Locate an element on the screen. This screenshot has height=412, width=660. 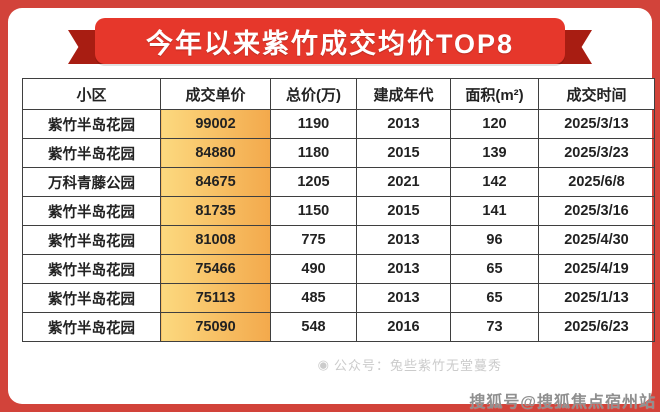
table-cell: 1190 is located at coordinates (313, 124).